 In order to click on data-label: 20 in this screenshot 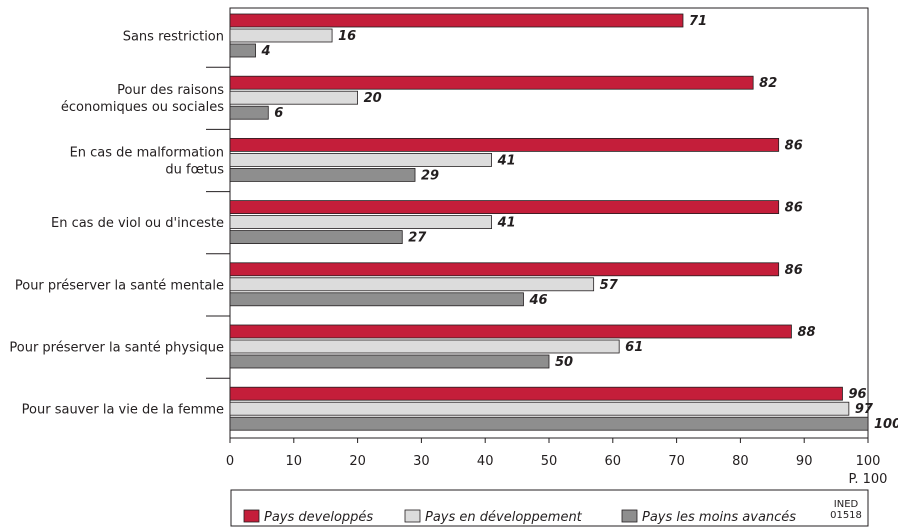, I will do `click(373, 98)`.